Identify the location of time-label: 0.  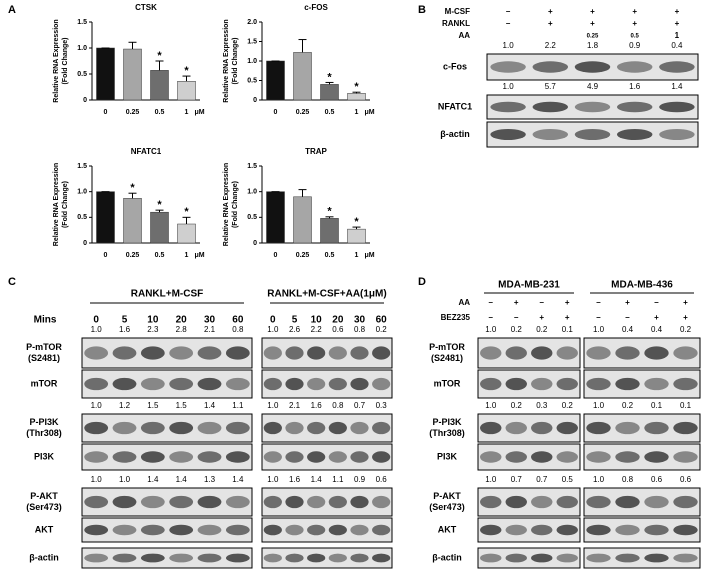
(273, 320).